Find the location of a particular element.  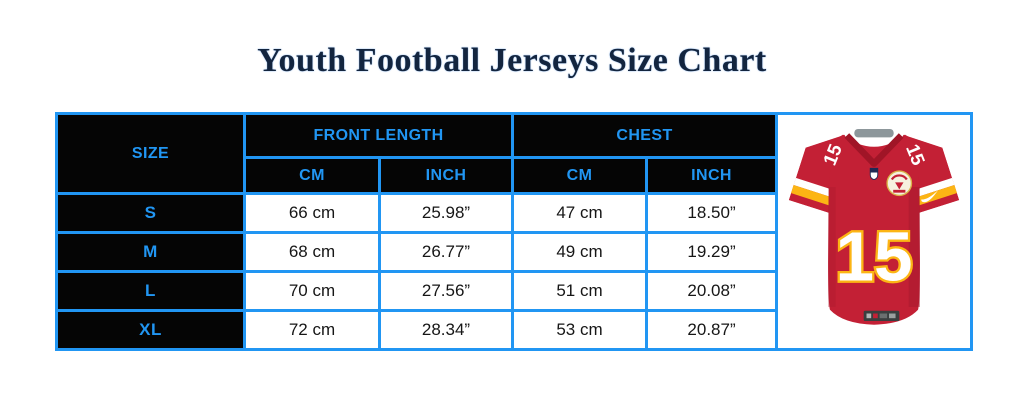

table-row-s: S 66 cm 25.98” 47 cm 18.50” is located at coordinates (513, 213).